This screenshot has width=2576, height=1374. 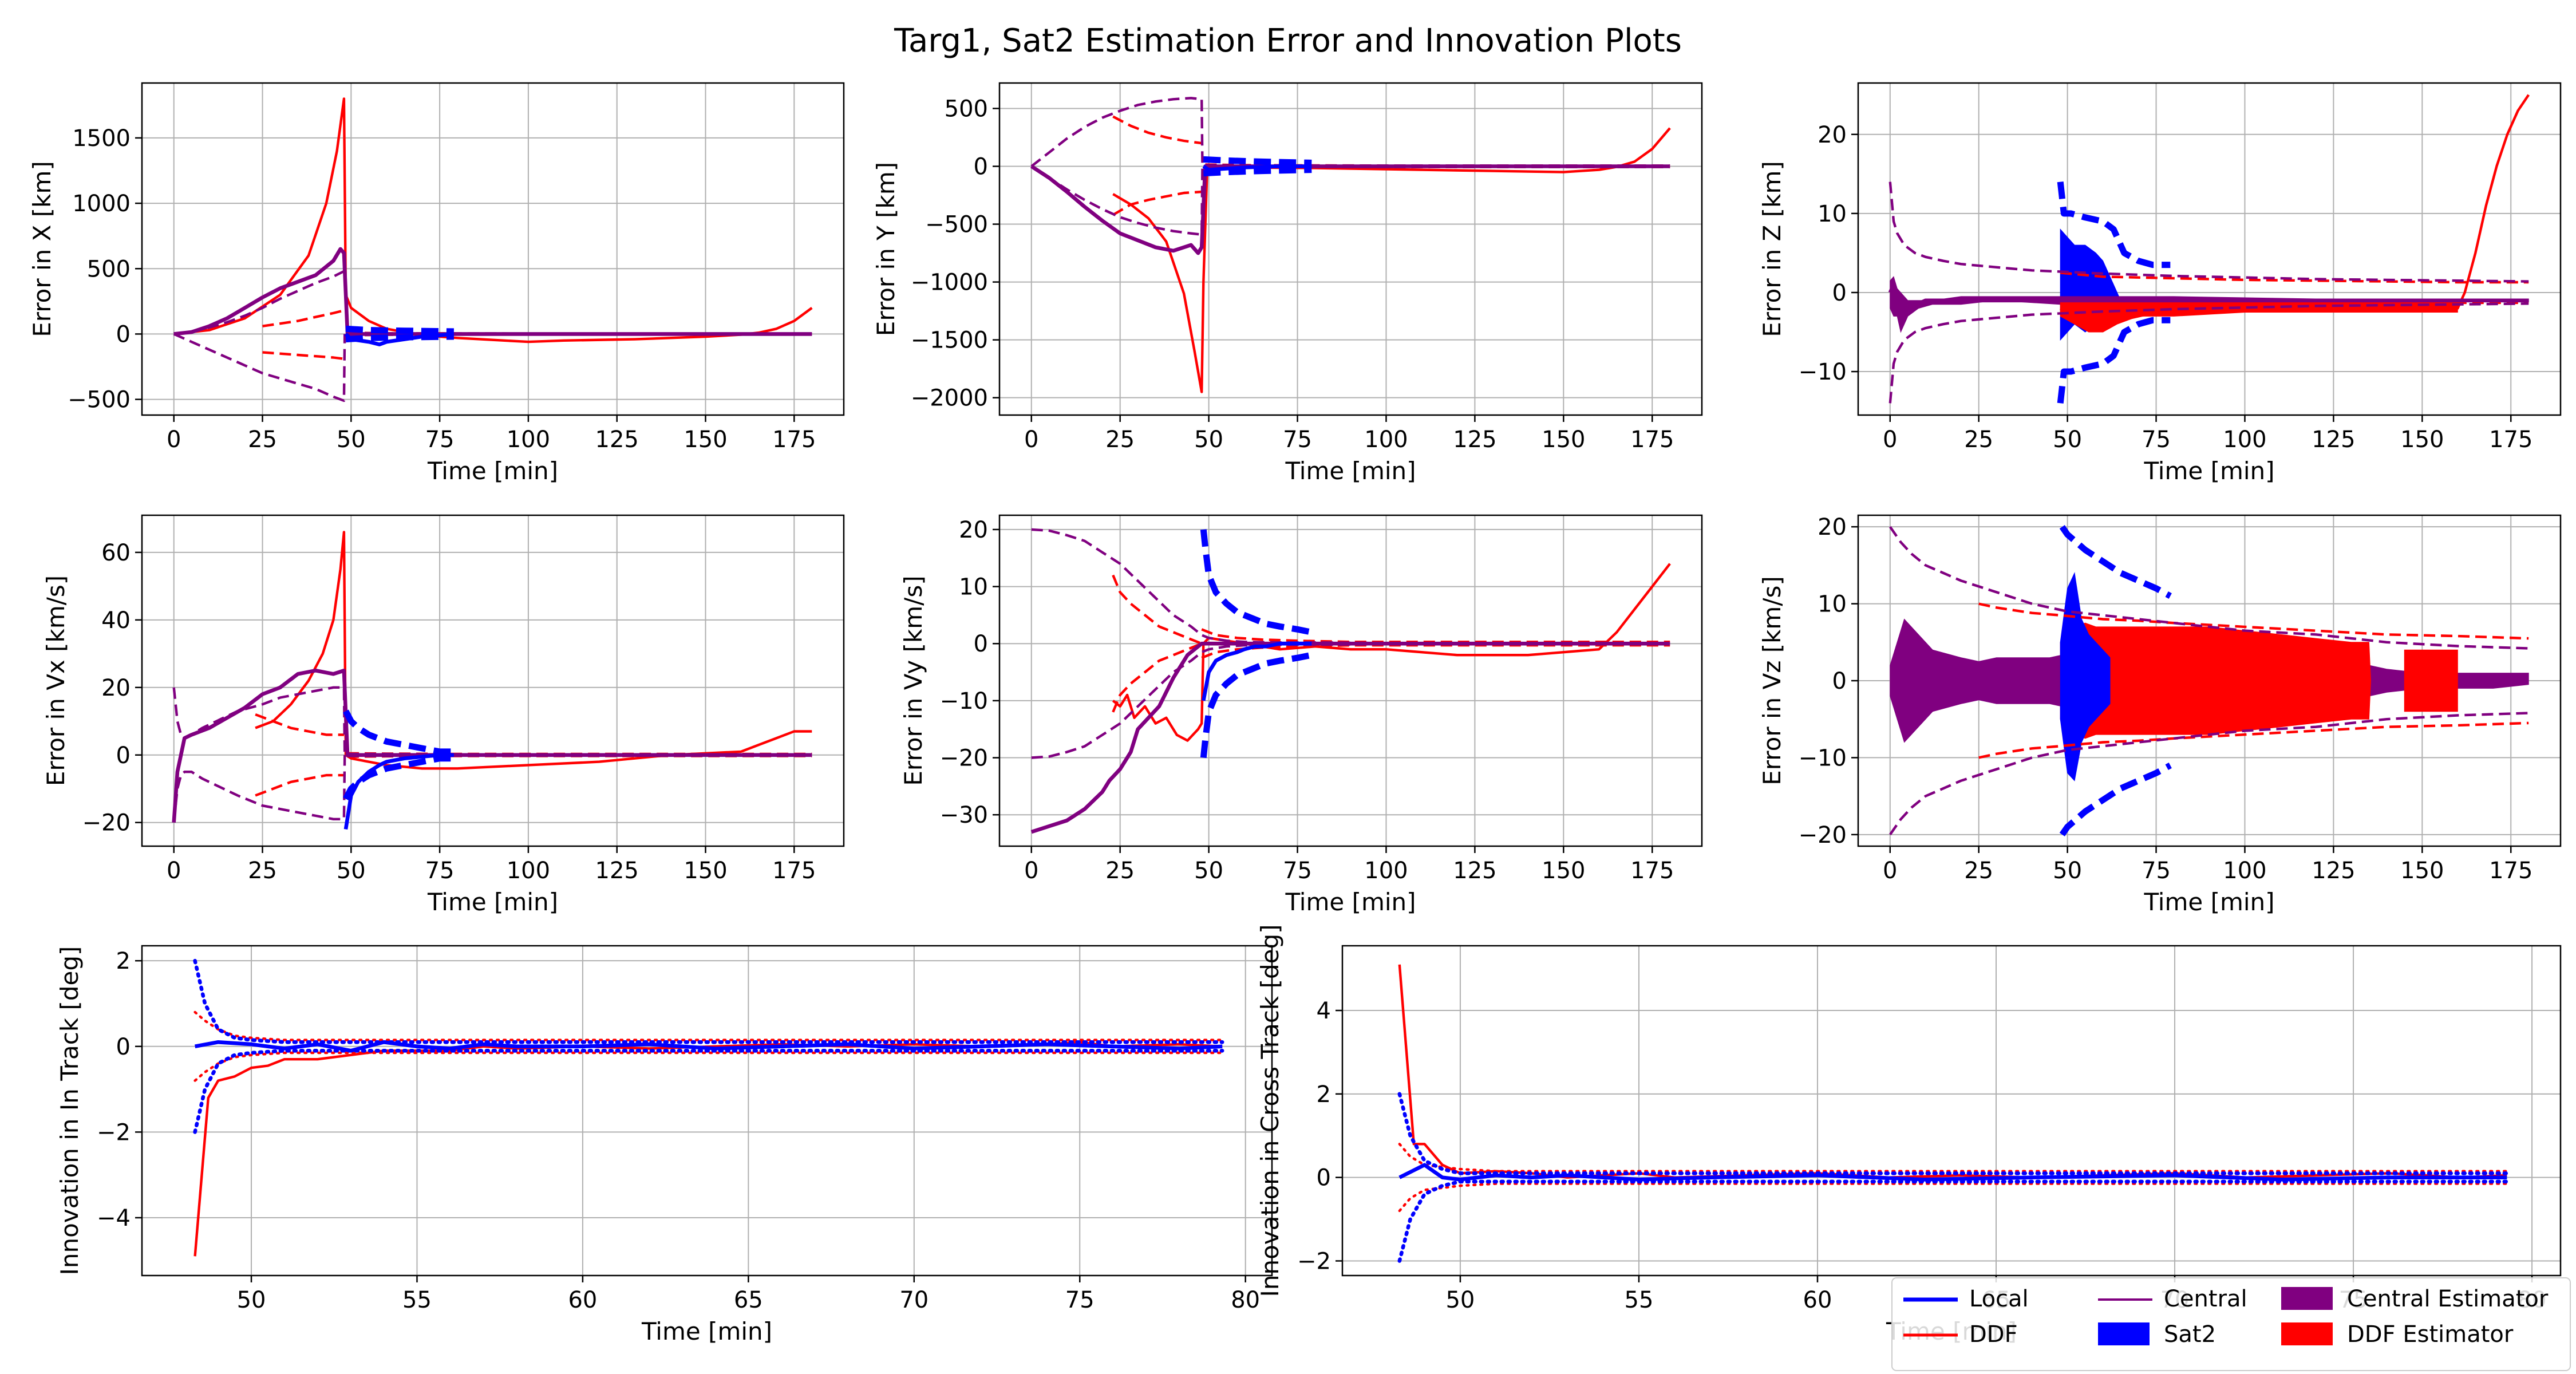 I want to click on band-sat2-estimator, so click(x=2085, y=677).